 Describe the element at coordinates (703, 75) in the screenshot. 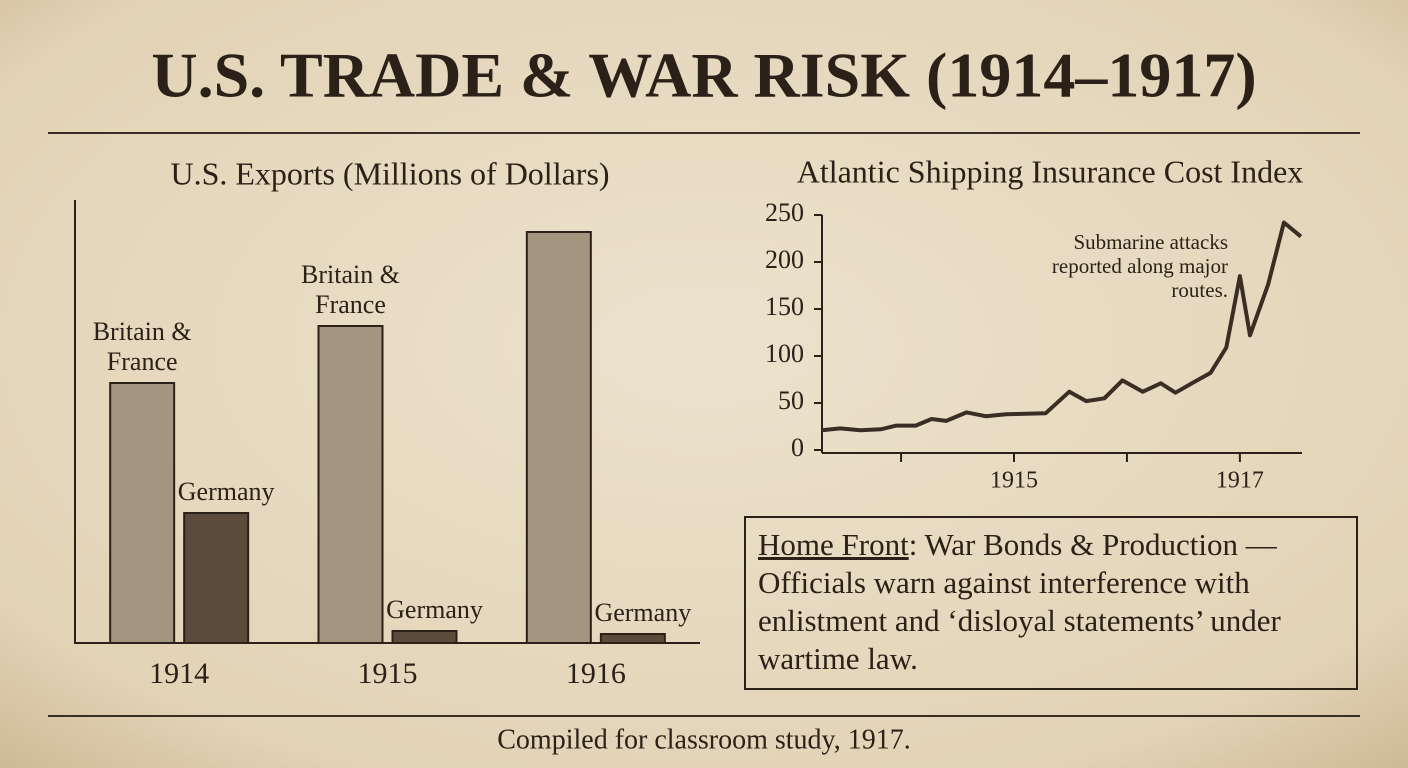

I see `page-title: U.S. TRADE & WAR RISK (1914–1917)` at that location.